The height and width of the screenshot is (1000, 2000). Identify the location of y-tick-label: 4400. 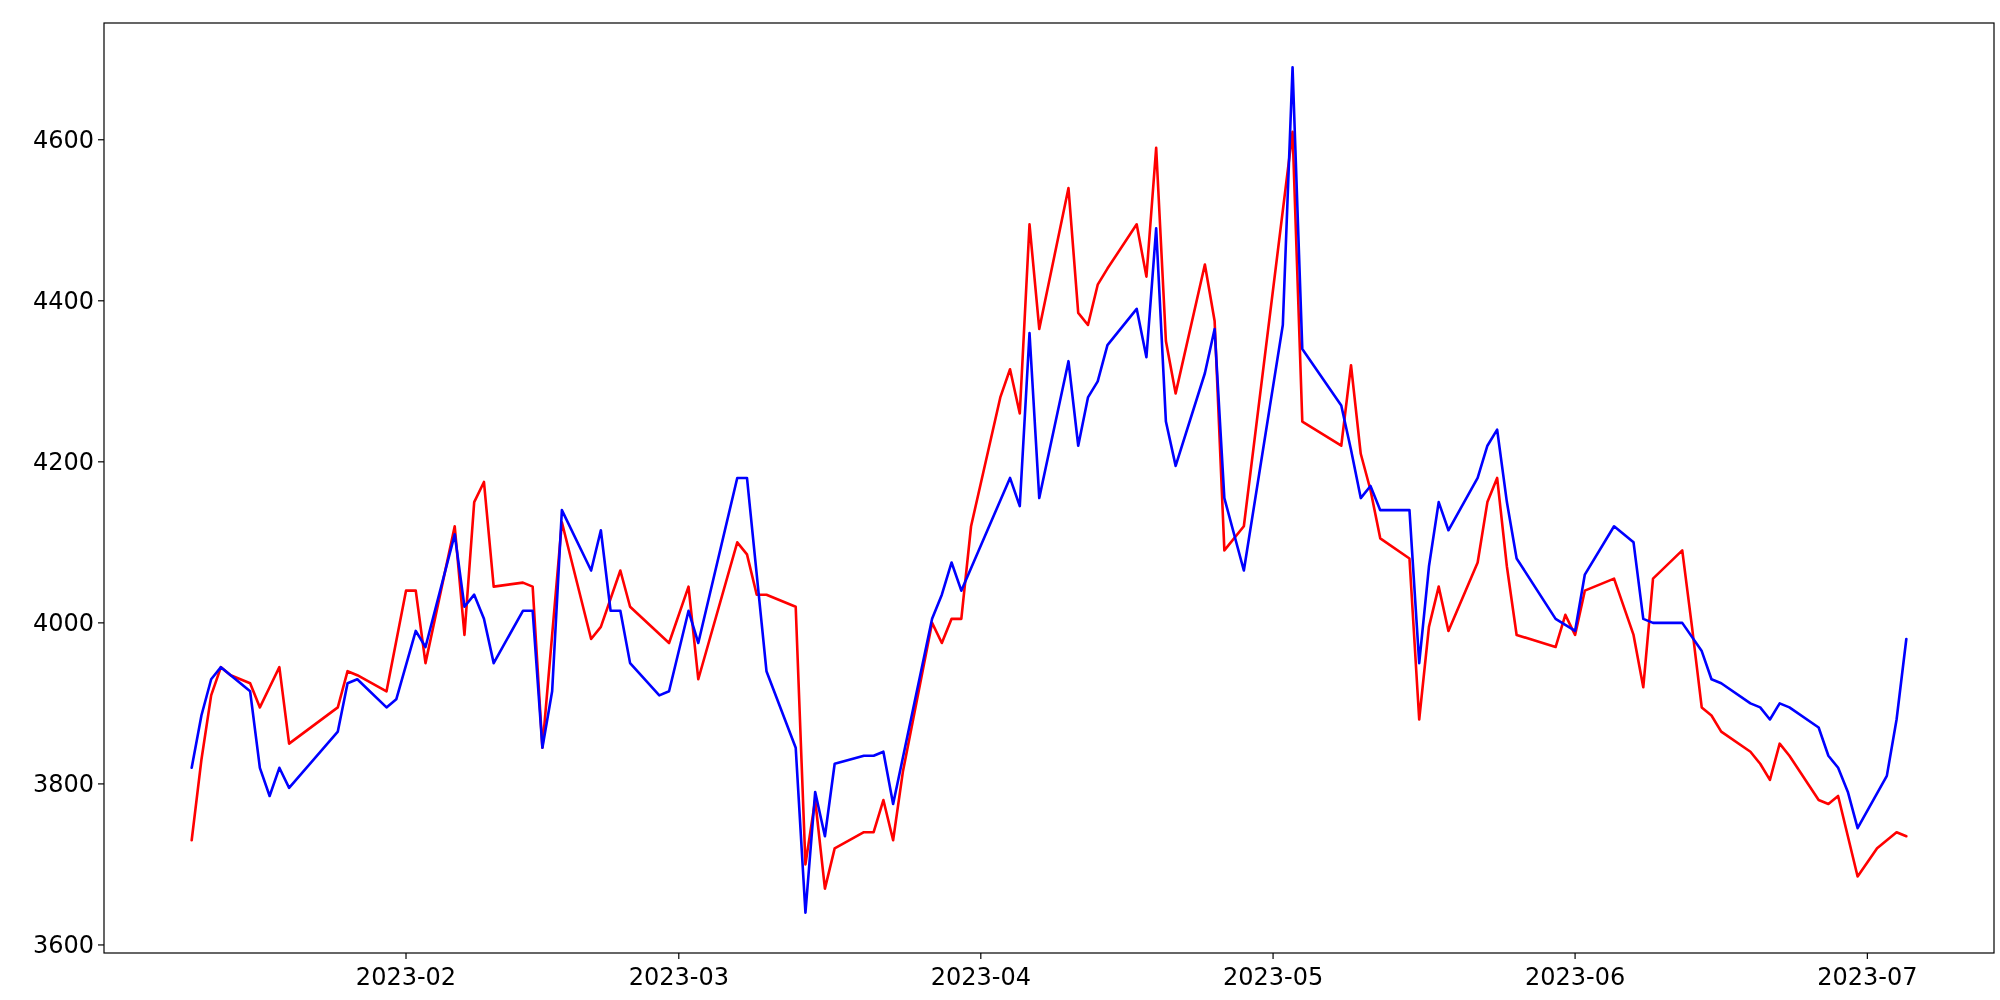
(63, 301).